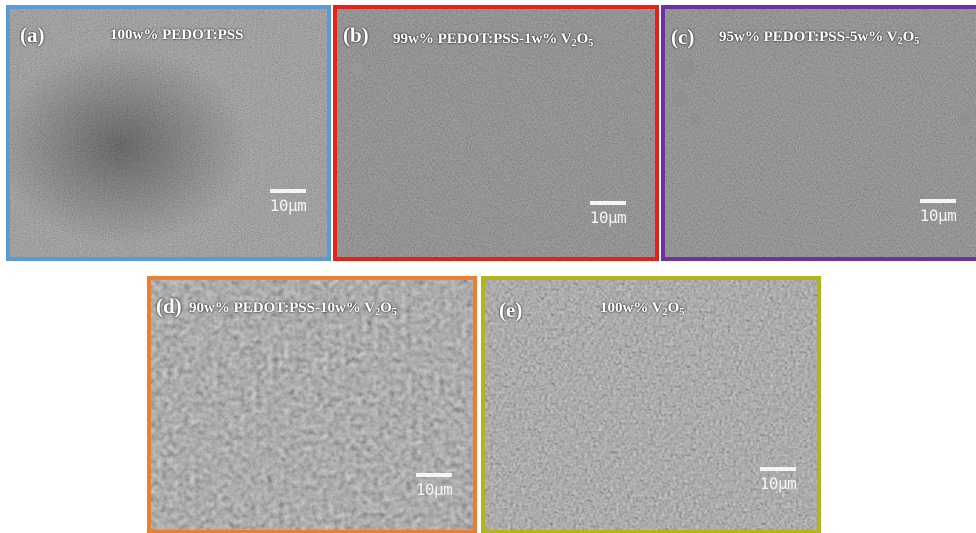  I want to click on sem-image-c, so click(820, 133).